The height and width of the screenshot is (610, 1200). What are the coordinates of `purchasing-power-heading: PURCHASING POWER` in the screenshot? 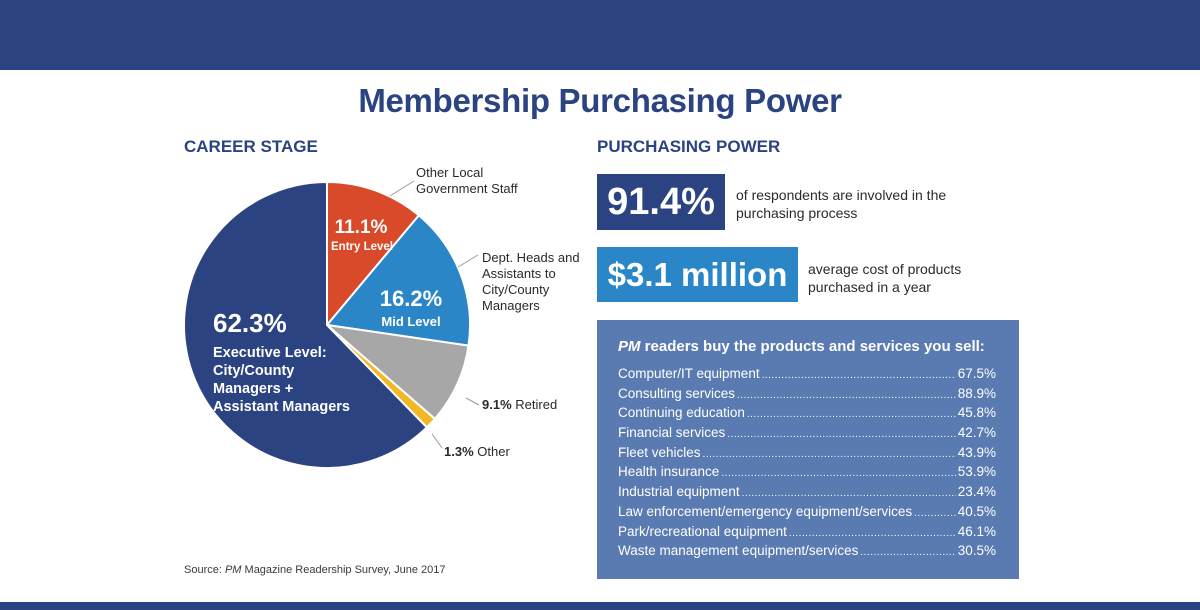 It's located at (689, 146).